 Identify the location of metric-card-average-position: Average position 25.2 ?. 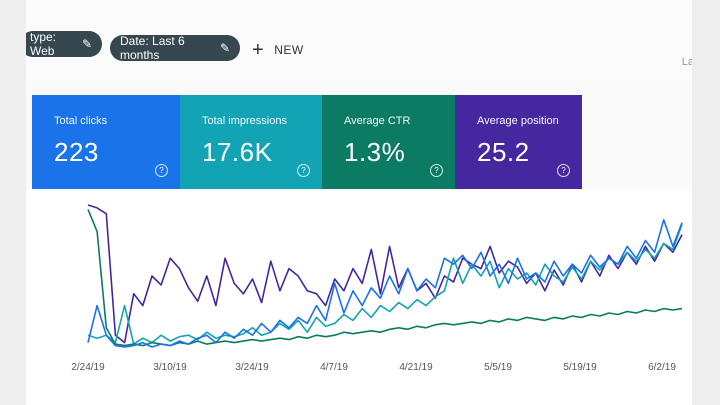
(518, 142).